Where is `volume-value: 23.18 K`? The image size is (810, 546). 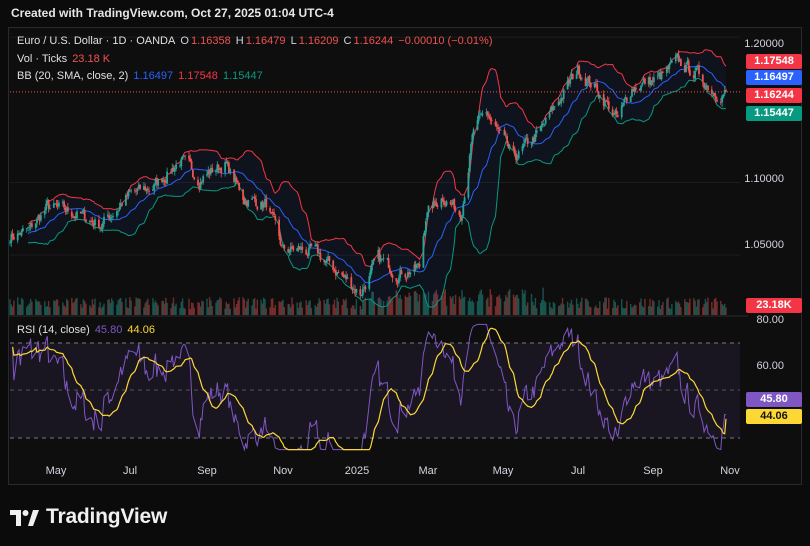 volume-value: 23.18 K is located at coordinates (91, 59).